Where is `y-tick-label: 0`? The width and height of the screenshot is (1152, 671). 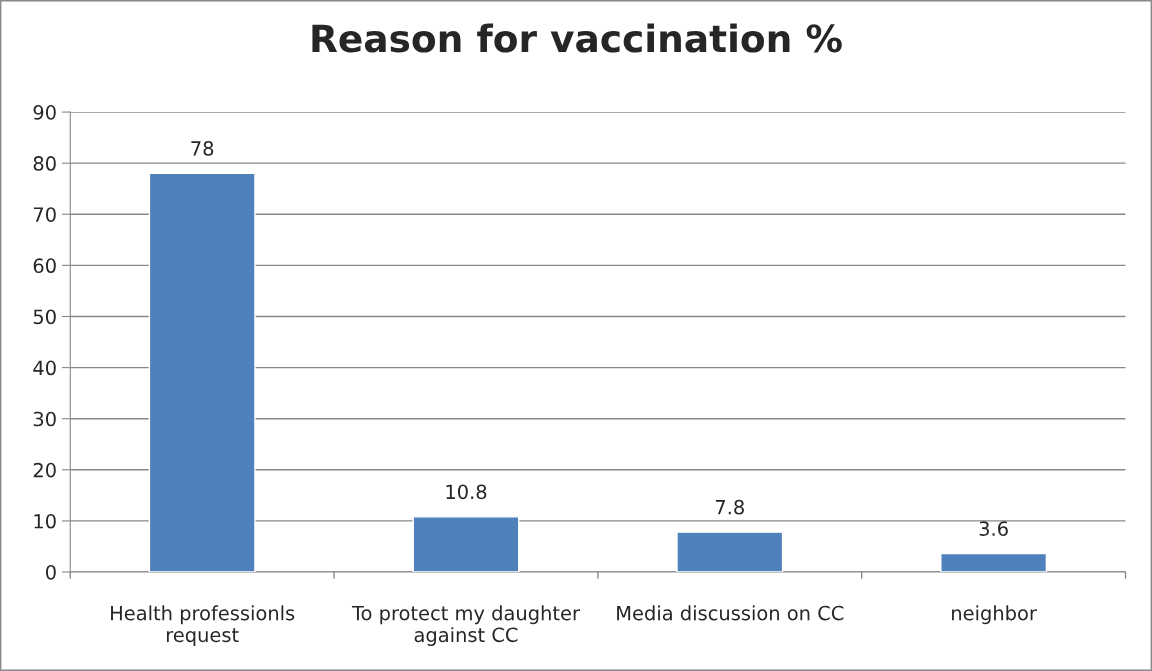 y-tick-label: 0 is located at coordinates (50, 572).